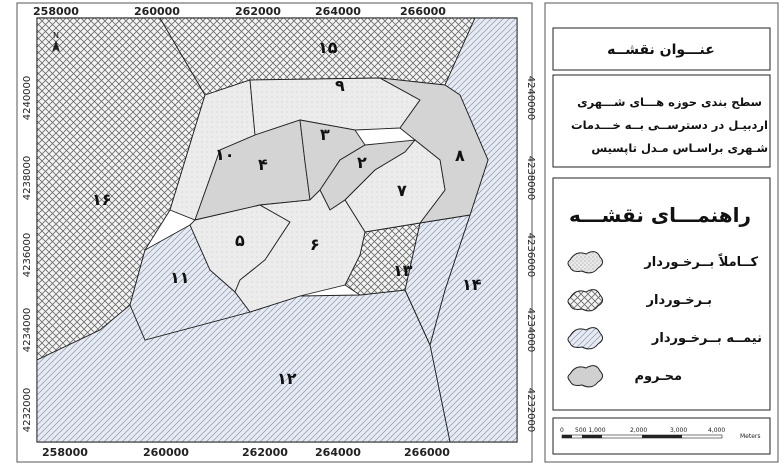 The height and width of the screenshot is (470, 783). I want to click on legend-item-fully-developed: کــاملاً بــرخـوردار, so click(662, 262).